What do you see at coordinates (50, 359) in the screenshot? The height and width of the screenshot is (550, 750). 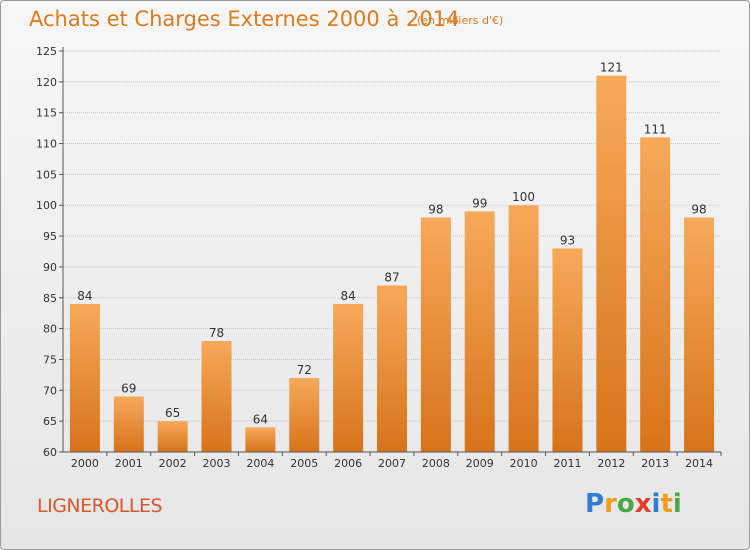 I see `y-tick-label: 75` at bounding box center [50, 359].